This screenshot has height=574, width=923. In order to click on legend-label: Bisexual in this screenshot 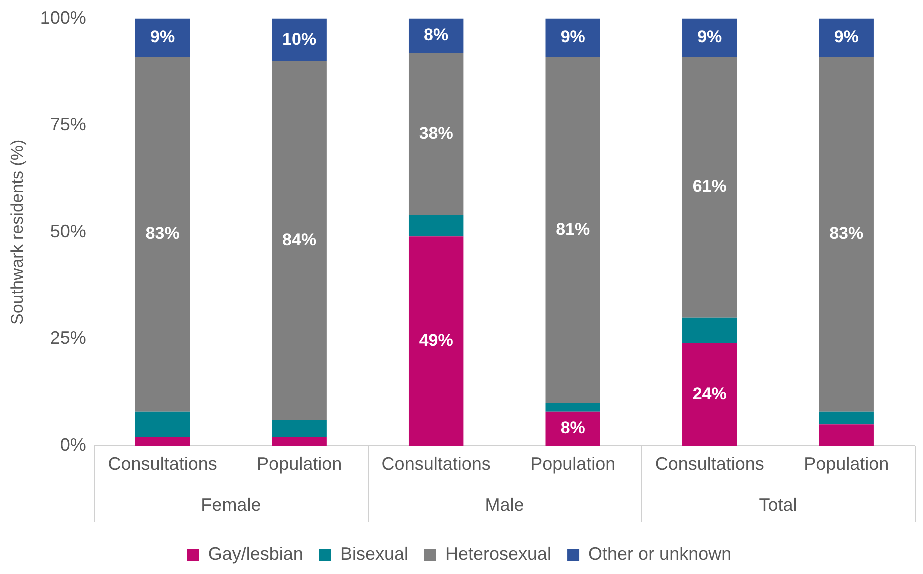, I will do `click(374, 554)`.